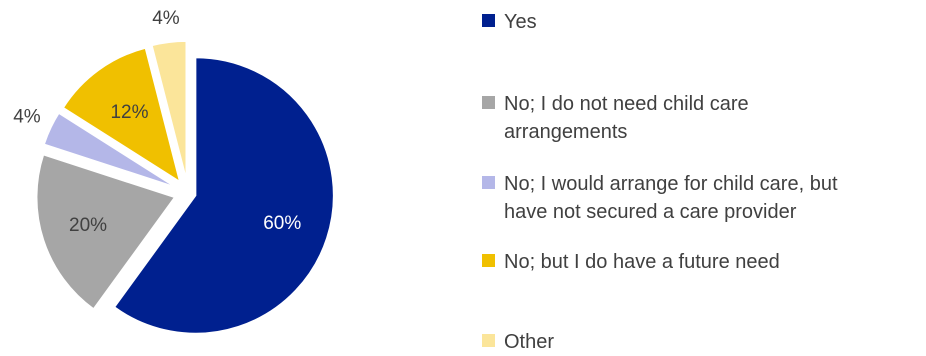 The height and width of the screenshot is (356, 926). What do you see at coordinates (27, 117) in the screenshot?
I see `data-label-no-i-would-arrange-for-child-care-but-have-not-secured-a-care-provider: 4%` at bounding box center [27, 117].